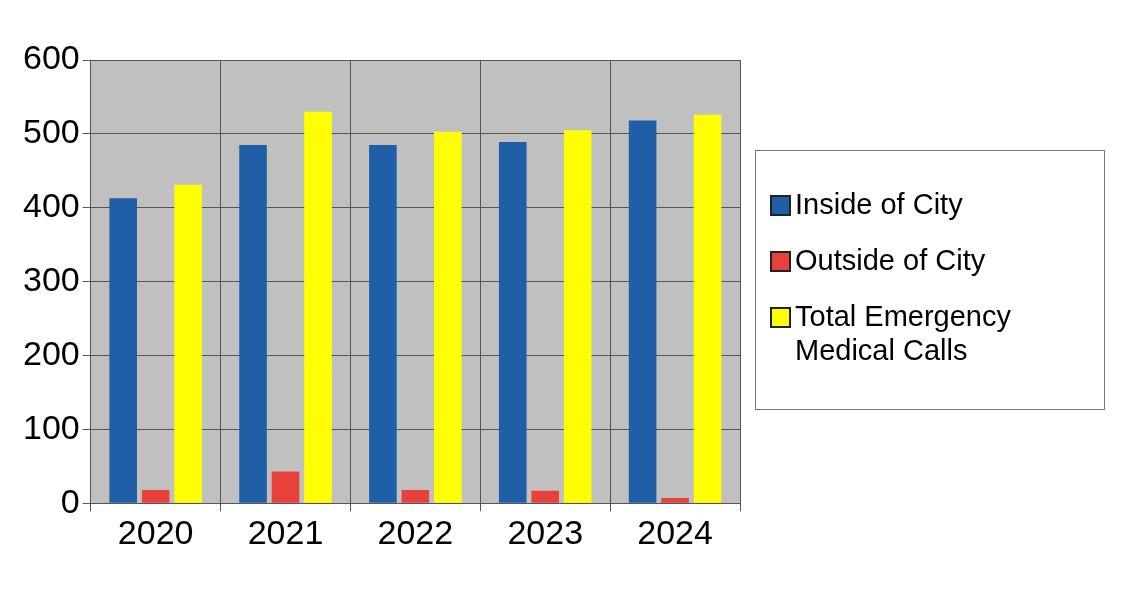 Image resolution: width=1141 pixels, height=598 pixels. What do you see at coordinates (51, 278) in the screenshot?
I see `y-tick-label: 300` at bounding box center [51, 278].